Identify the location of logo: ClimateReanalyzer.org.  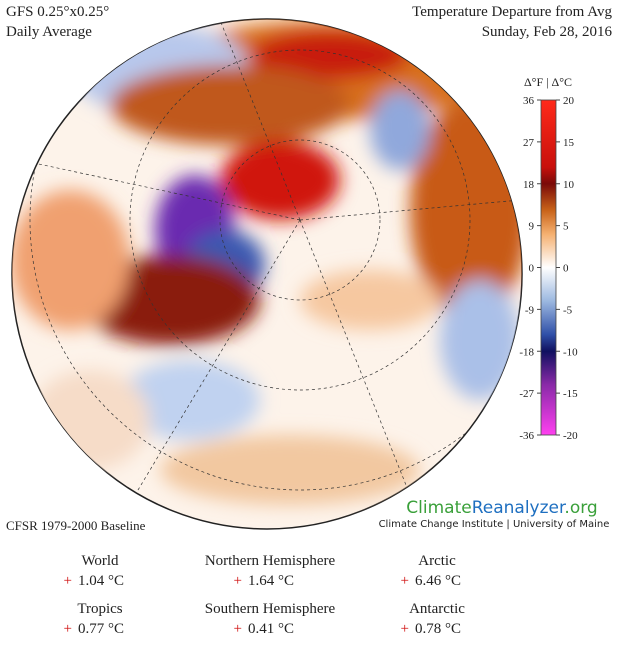
(501, 508).